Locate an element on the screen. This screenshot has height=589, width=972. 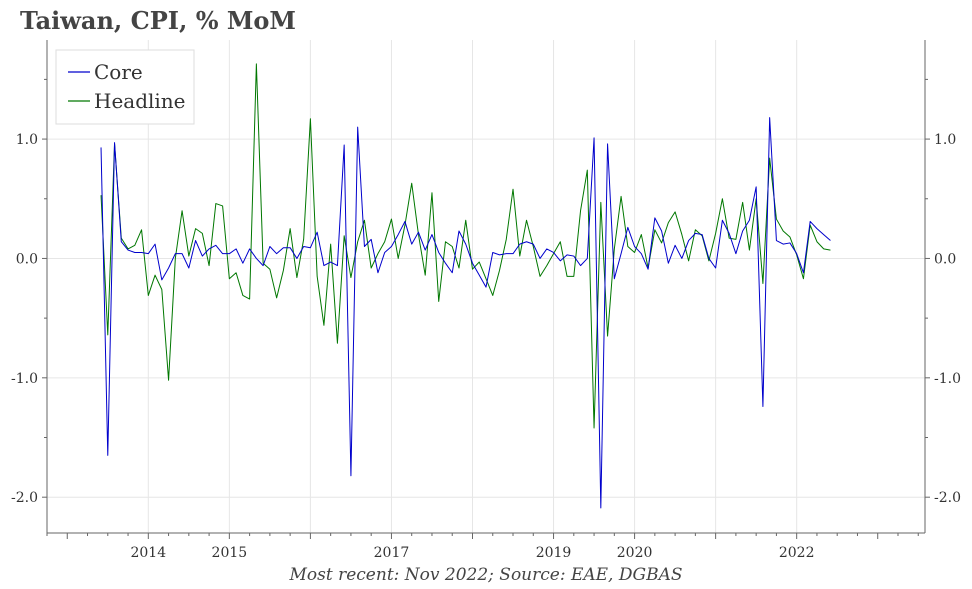
y-tick-label-left: 0.0 is located at coordinates (27, 259).